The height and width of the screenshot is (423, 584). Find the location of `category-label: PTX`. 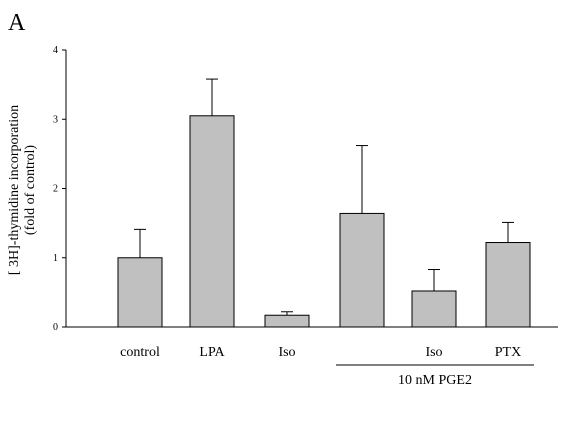

category-label: PTX is located at coordinates (508, 352).